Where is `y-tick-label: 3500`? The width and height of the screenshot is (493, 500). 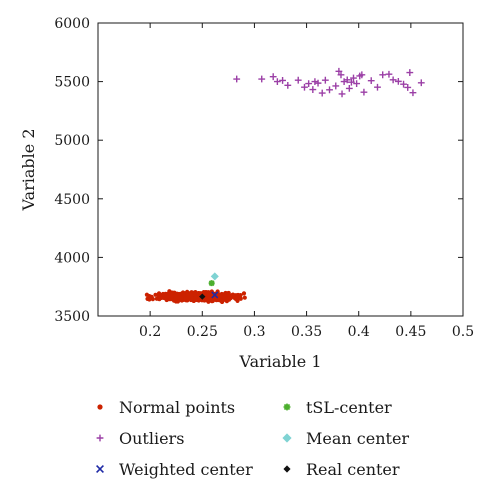 y-tick-label: 3500 is located at coordinates (72, 317).